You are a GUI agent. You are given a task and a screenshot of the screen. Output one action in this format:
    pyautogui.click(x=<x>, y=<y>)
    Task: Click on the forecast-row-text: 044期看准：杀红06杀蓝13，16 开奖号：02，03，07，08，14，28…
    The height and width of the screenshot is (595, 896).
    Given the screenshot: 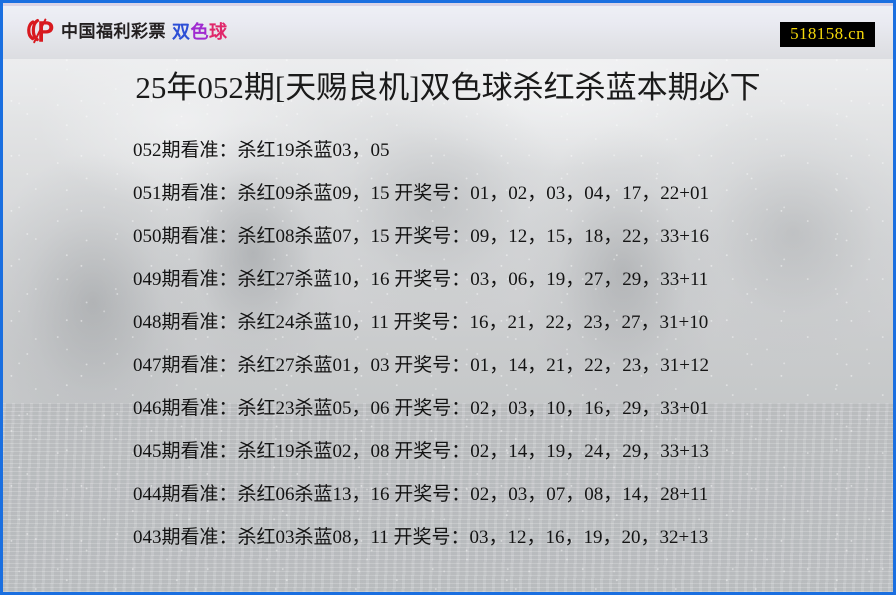 What is the action you would take?
    pyautogui.click(x=421, y=494)
    